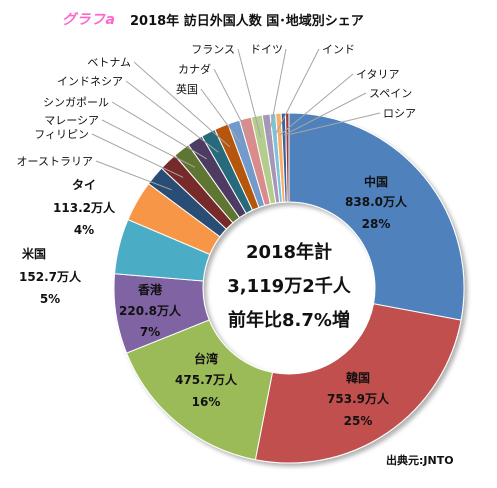 This screenshot has width=497, height=488. What do you see at coordinates (338, 49) in the screenshot?
I see `slice-16-label-name: インド` at bounding box center [338, 49].